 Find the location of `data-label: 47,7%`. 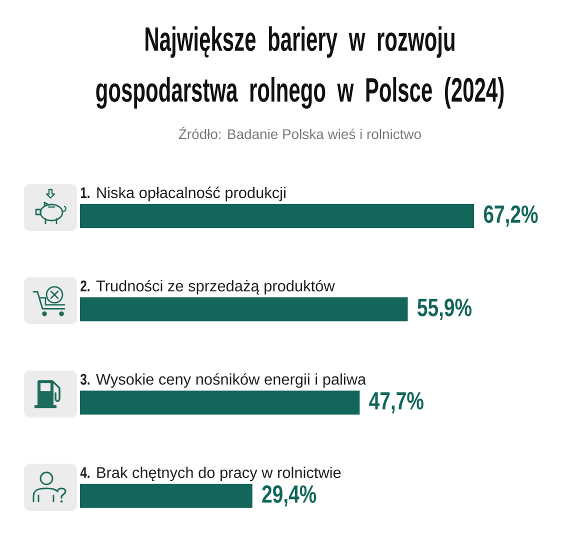

data-label: 47,7% is located at coordinates (396, 403).